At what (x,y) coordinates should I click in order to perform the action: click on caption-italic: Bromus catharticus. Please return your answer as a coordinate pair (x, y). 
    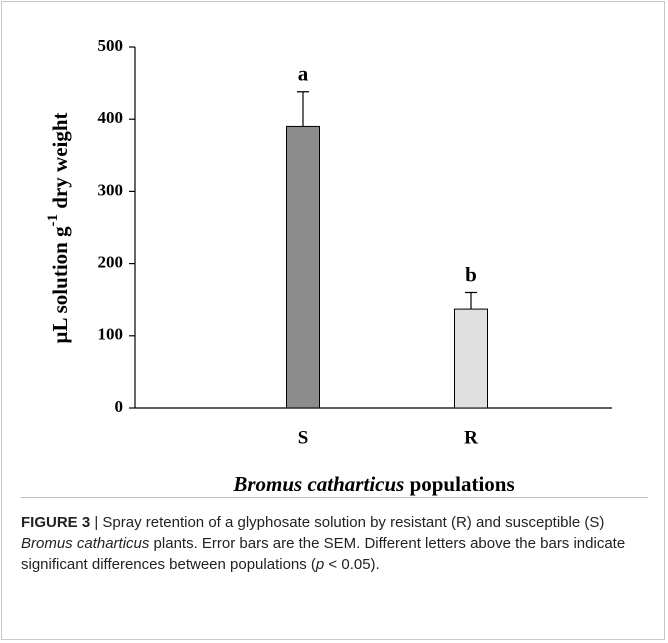
    Looking at the image, I should click on (85, 543).